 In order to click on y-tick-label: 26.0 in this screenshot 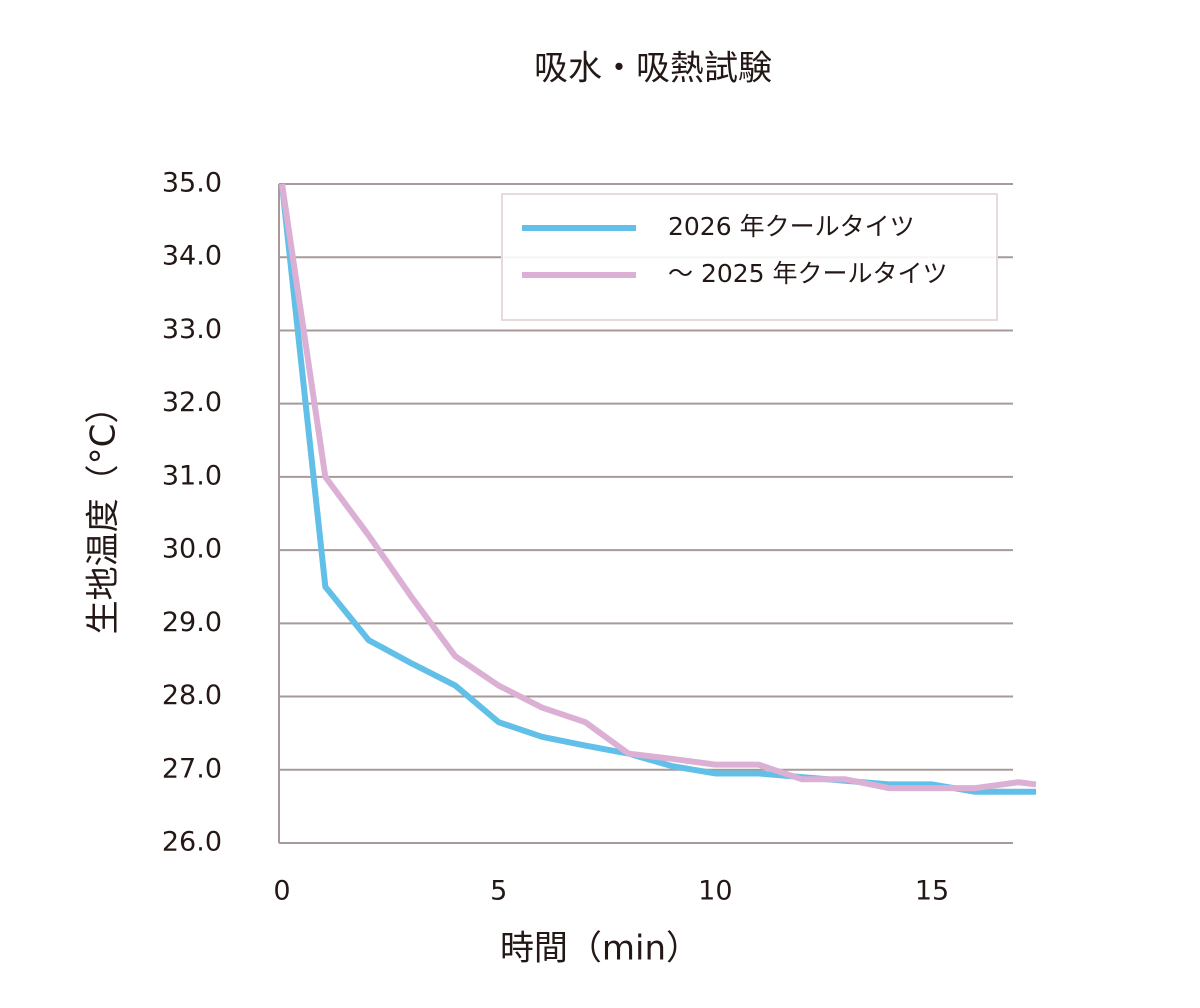, I will do `click(192, 842)`.